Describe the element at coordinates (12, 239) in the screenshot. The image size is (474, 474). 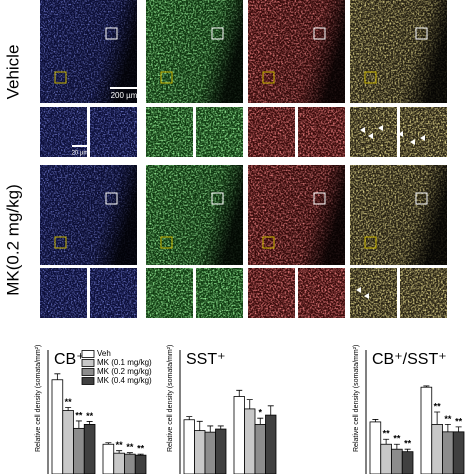
I see `row-label: MK(0.2 mg/kg)` at that location.